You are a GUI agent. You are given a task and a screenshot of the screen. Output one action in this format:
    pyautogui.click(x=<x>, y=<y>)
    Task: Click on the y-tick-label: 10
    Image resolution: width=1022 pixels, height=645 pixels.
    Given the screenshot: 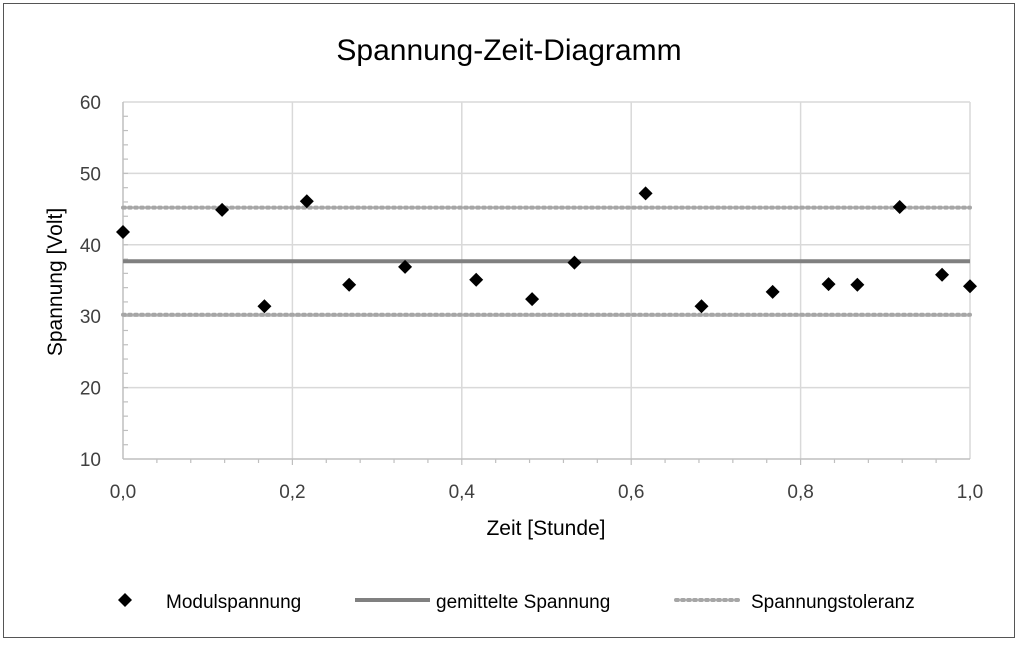 What is the action you would take?
    pyautogui.click(x=90, y=460)
    